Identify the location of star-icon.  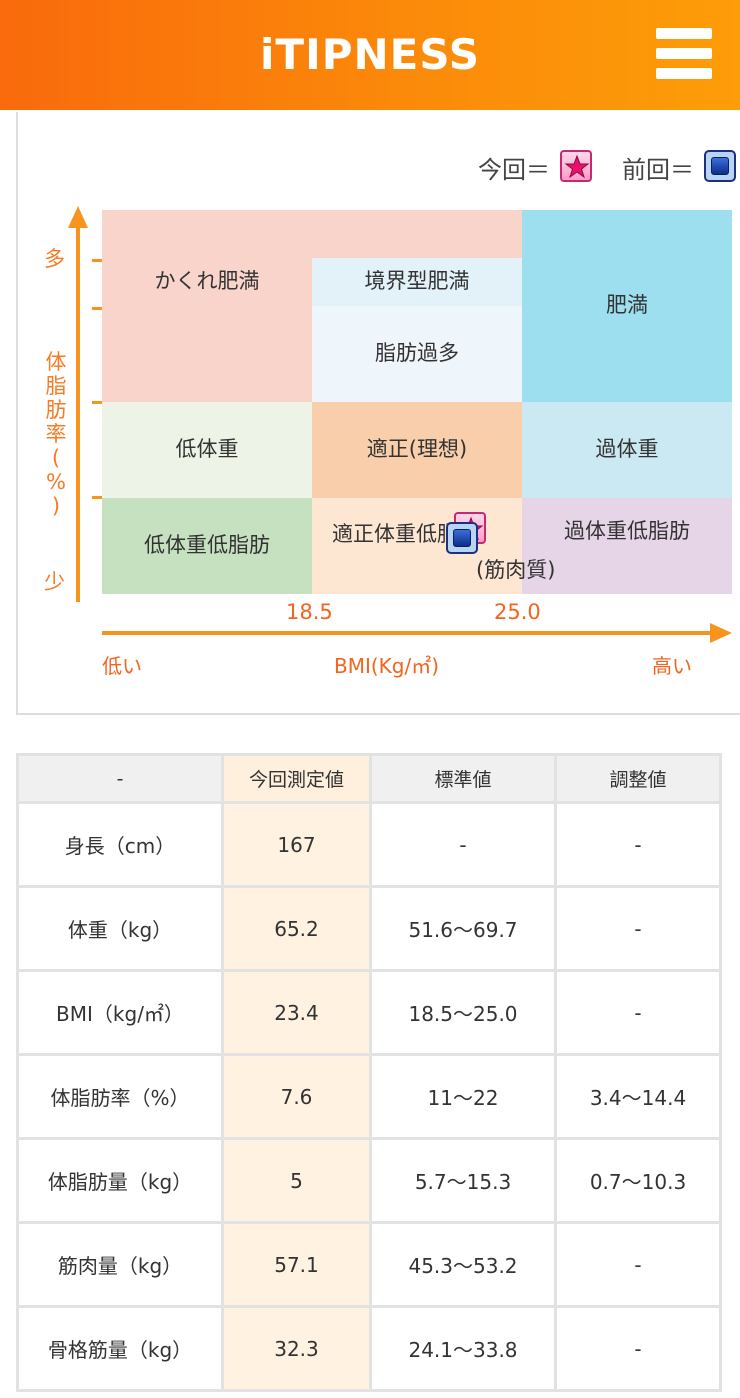
(576, 166).